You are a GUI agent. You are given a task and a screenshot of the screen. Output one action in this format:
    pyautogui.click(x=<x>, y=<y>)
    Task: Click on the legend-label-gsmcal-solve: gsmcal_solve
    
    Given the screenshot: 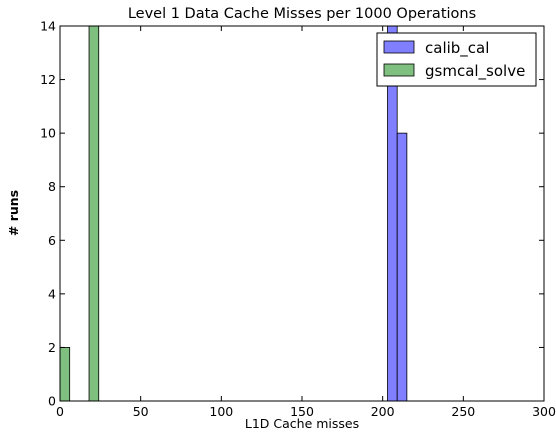 What is the action you would take?
    pyautogui.click(x=475, y=71)
    